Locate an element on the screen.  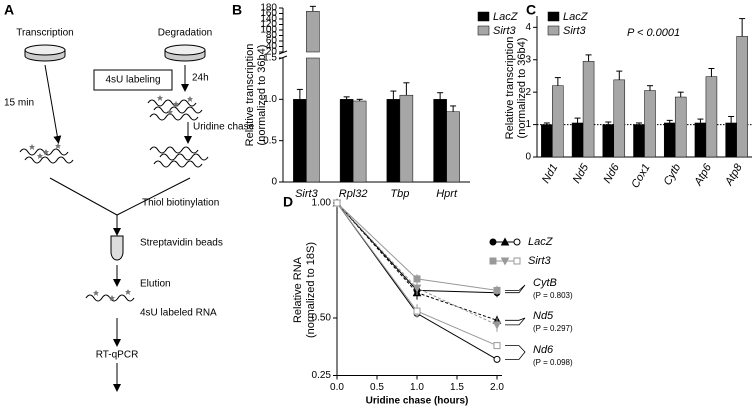
line is located at coordinates (417, 261).